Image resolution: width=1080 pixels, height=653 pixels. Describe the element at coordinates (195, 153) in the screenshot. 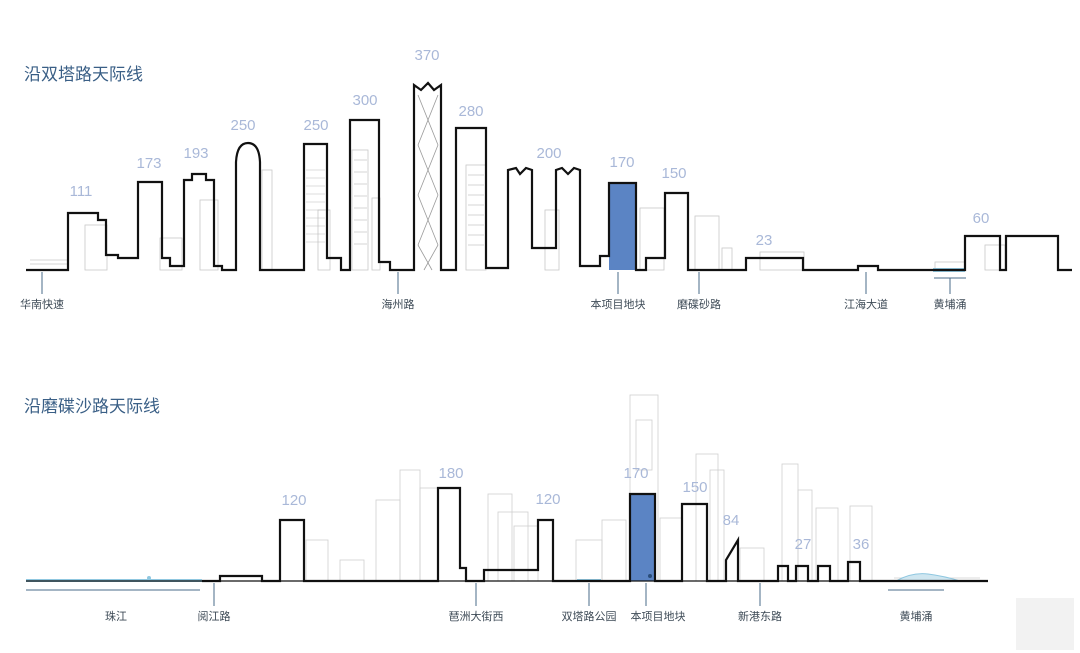

I see `height-label: 193` at that location.